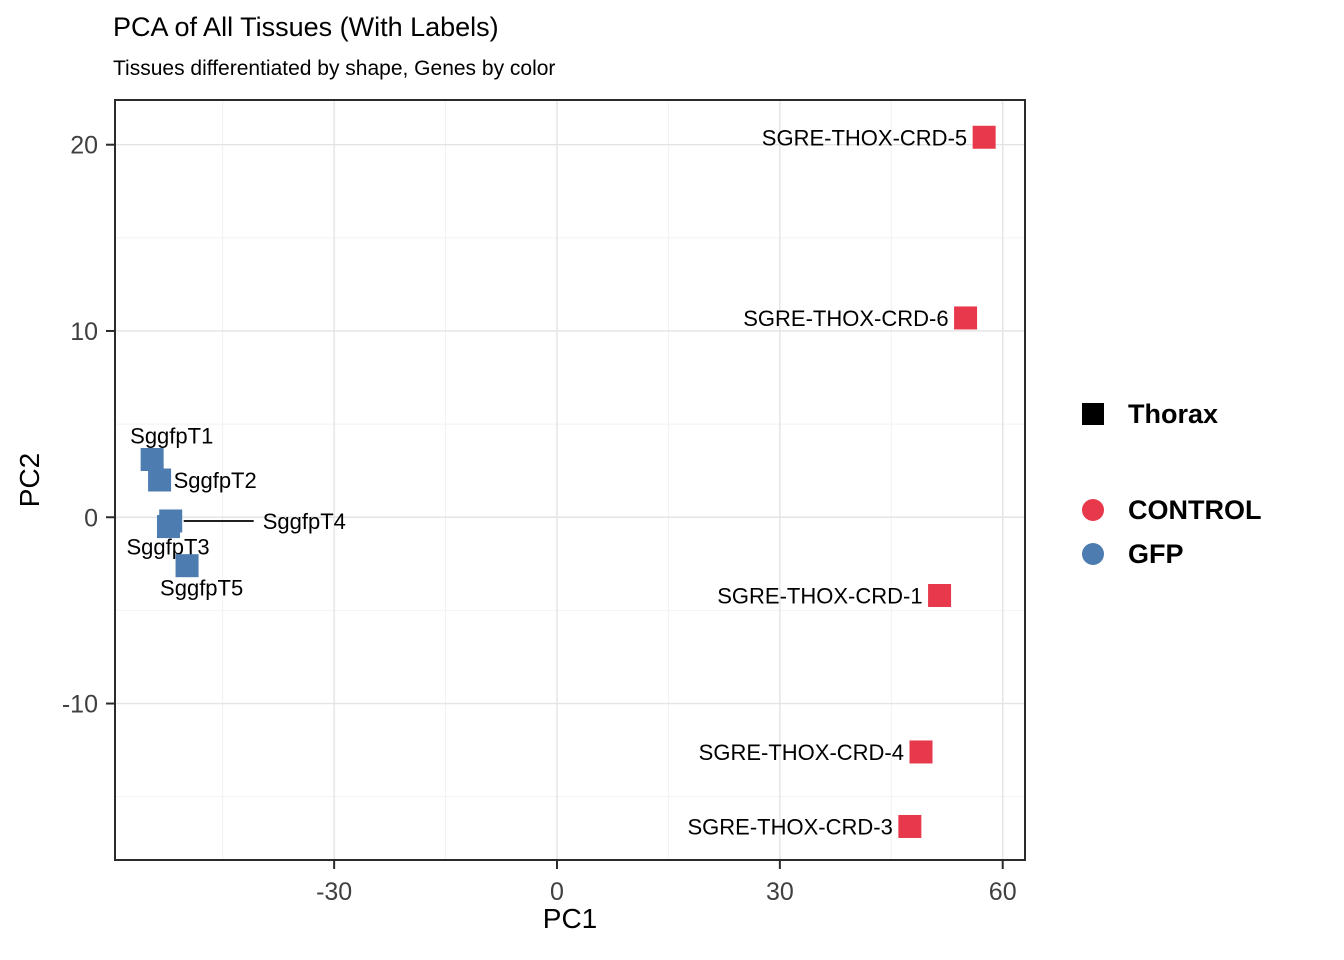 The width and height of the screenshot is (1344, 960). I want to click on data-point-label: SggfpT1, so click(171, 436).